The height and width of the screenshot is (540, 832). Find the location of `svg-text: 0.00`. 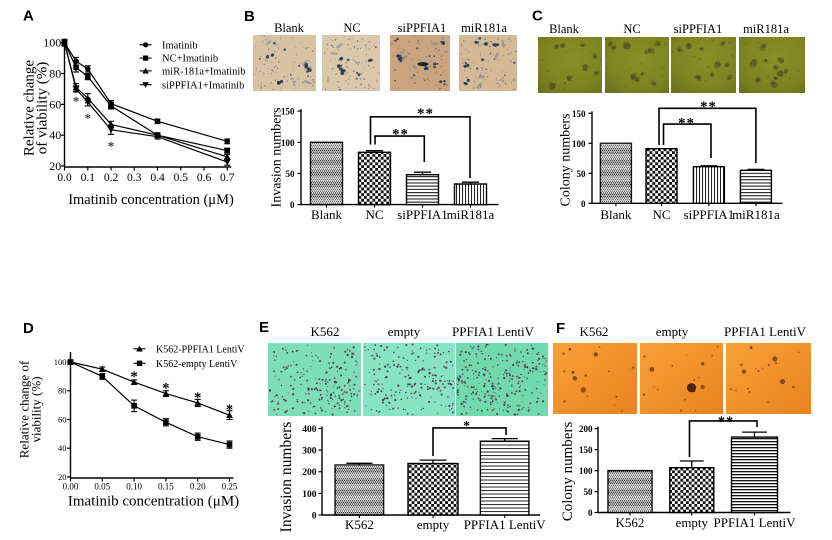

svg-text: 0.00 is located at coordinates (71, 487).